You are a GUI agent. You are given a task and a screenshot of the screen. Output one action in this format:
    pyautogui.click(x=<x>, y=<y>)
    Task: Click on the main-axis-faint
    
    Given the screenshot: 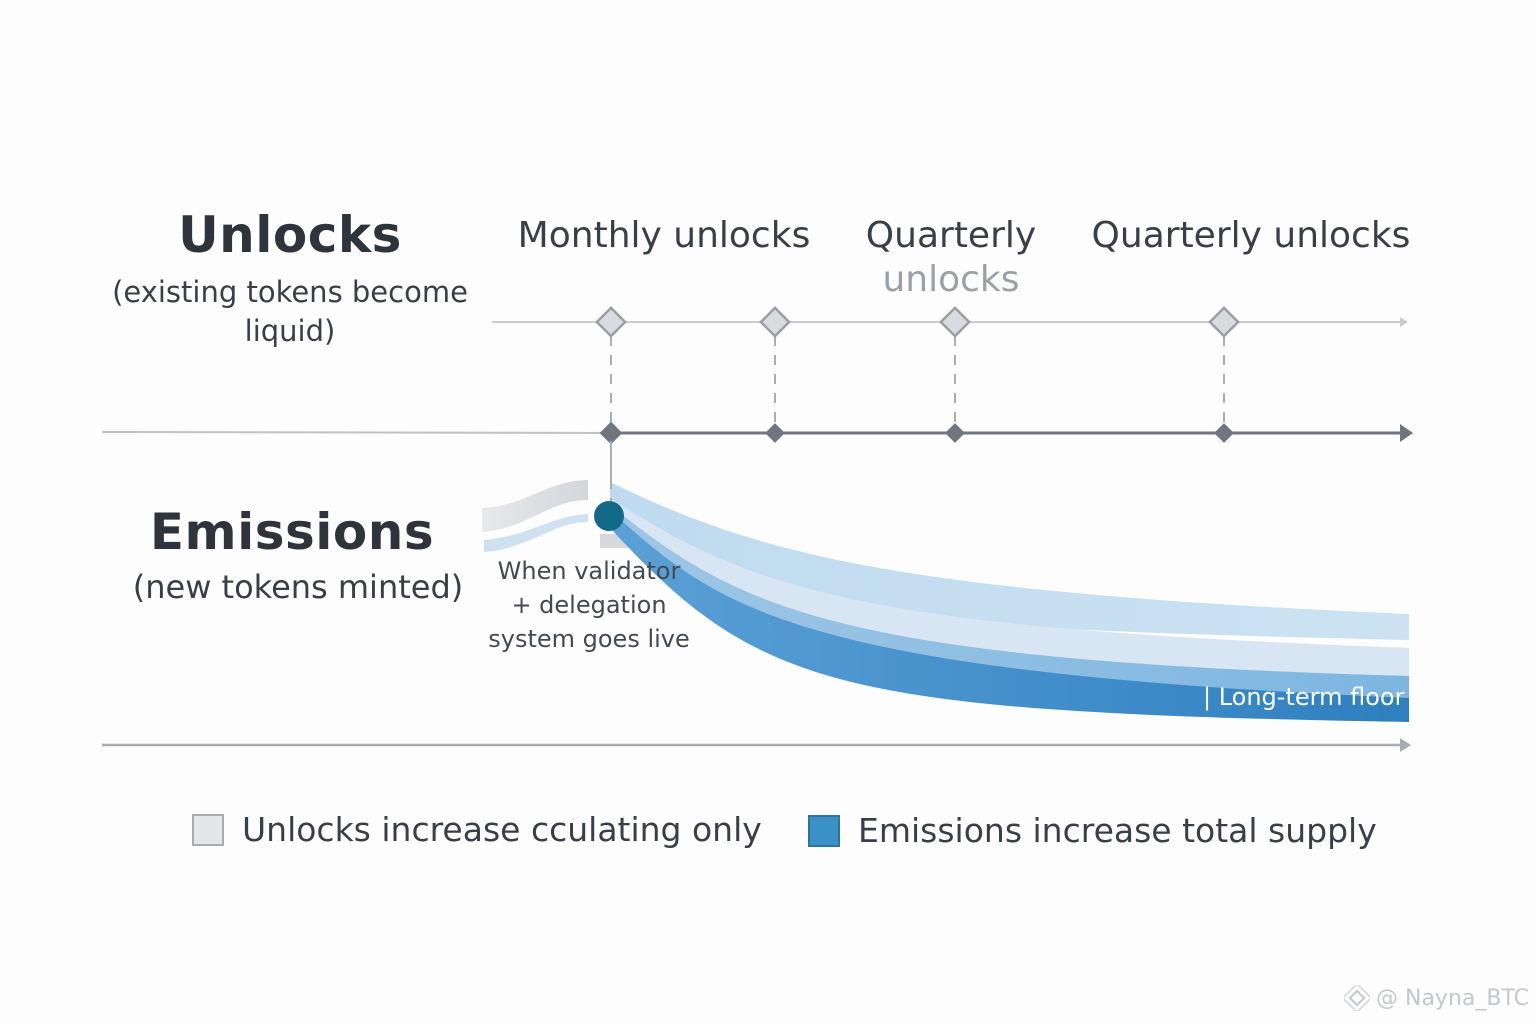 What is the action you would take?
    pyautogui.click(x=356, y=432)
    